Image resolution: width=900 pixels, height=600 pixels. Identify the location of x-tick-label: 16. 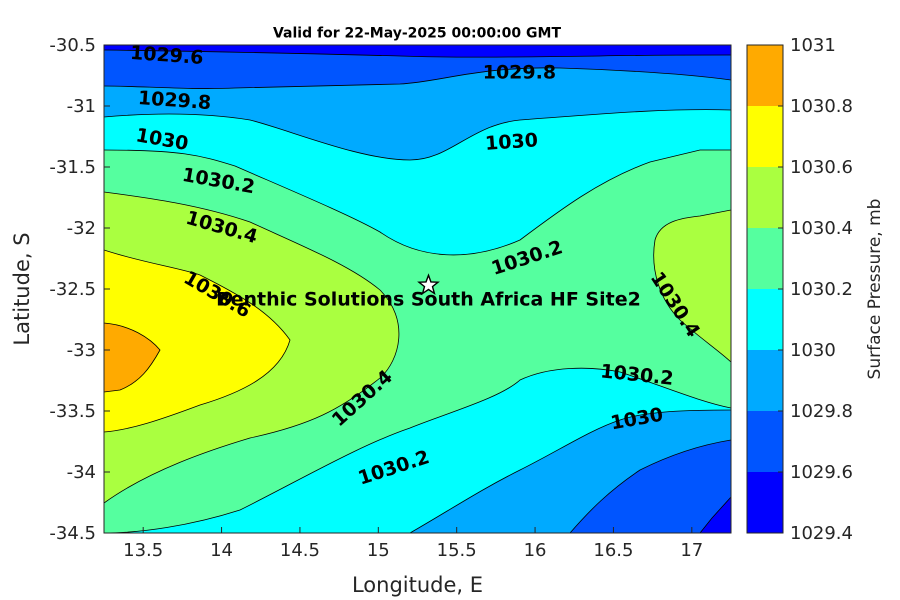
(535, 550).